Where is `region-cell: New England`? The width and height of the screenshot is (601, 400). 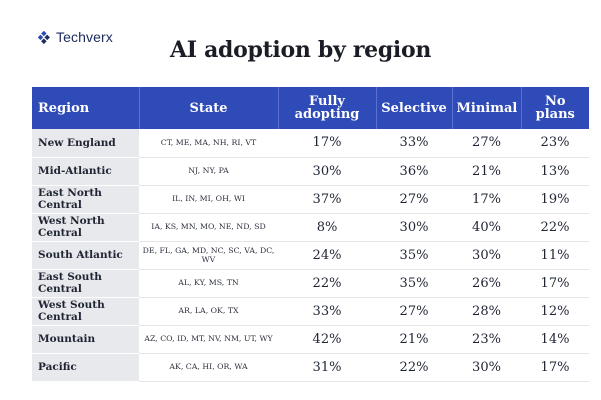
region-cell: New England is located at coordinates (85, 143).